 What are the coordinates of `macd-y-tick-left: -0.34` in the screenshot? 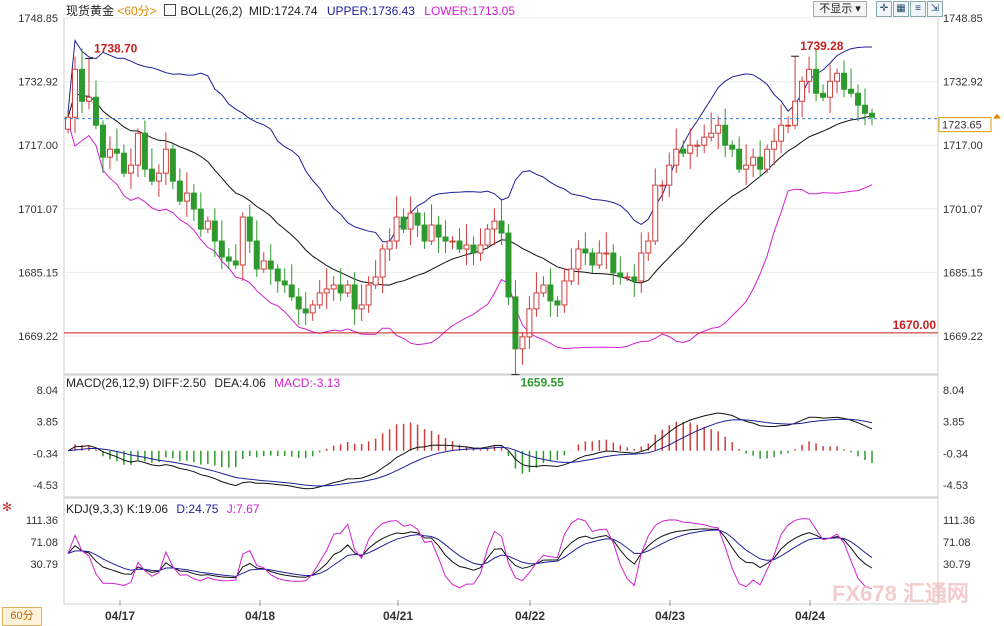 It's located at (45, 454).